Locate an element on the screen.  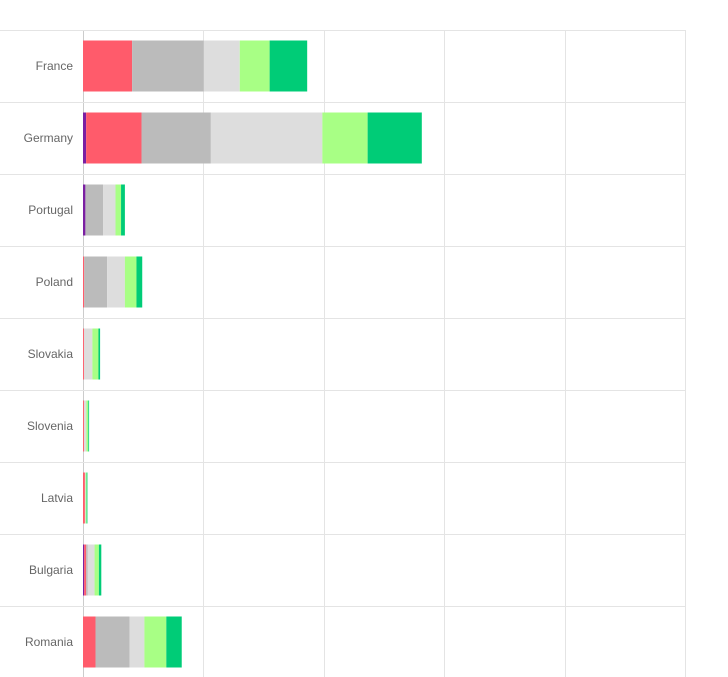
category-label-latvia: Latvia is located at coordinates (57, 498).